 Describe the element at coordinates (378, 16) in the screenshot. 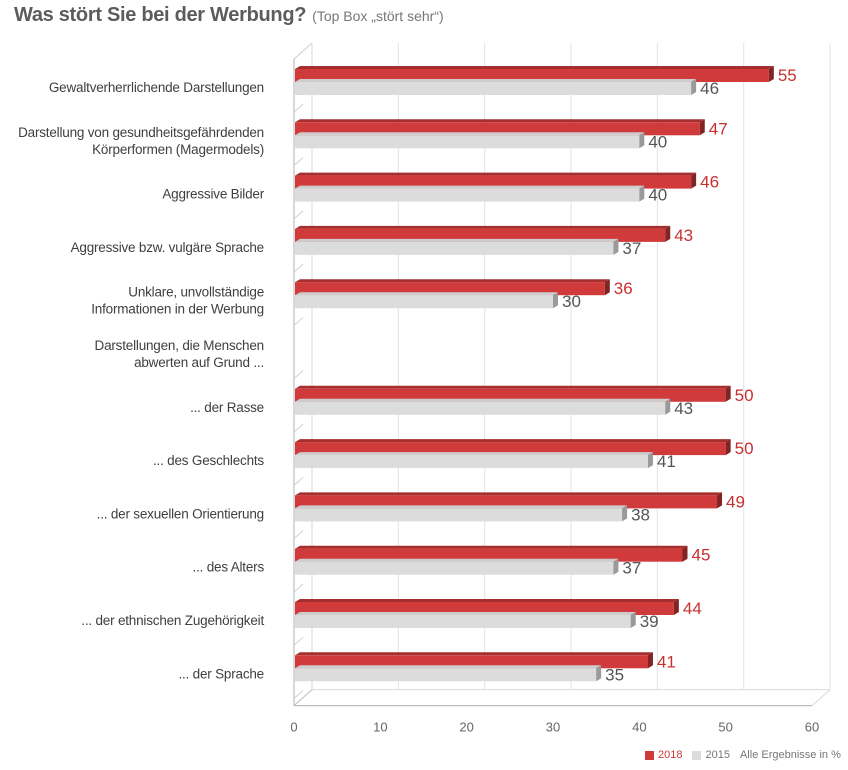

I see `chart-subtitle: (Top Box „stört sehr“)` at that location.